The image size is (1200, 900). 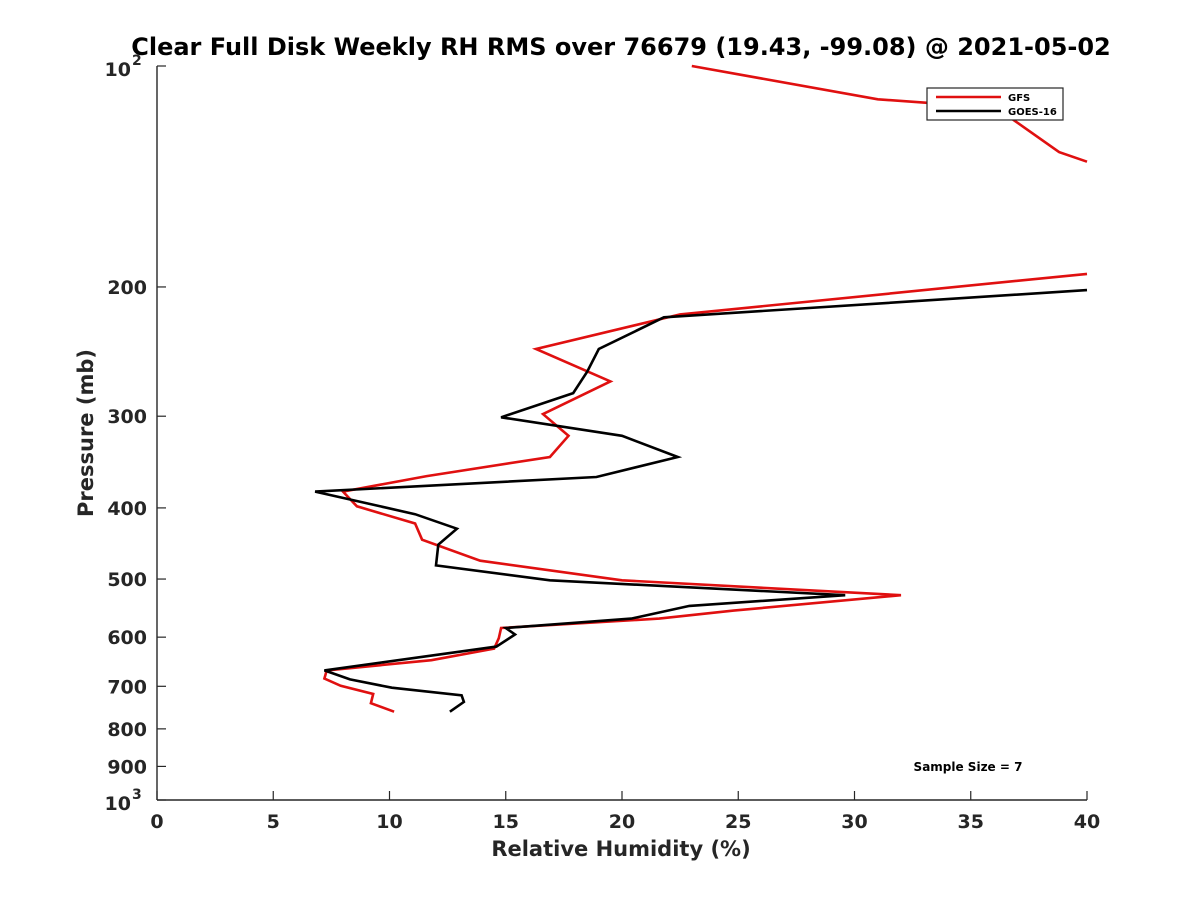 I want to click on y-tick-label: 700, so click(x=127, y=687).